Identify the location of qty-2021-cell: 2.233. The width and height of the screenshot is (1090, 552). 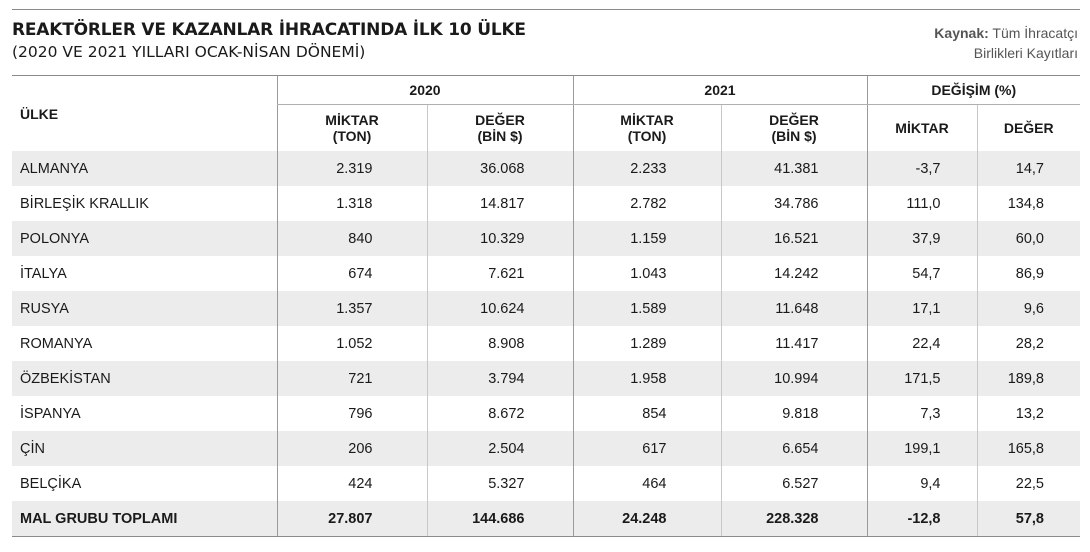
(646, 168).